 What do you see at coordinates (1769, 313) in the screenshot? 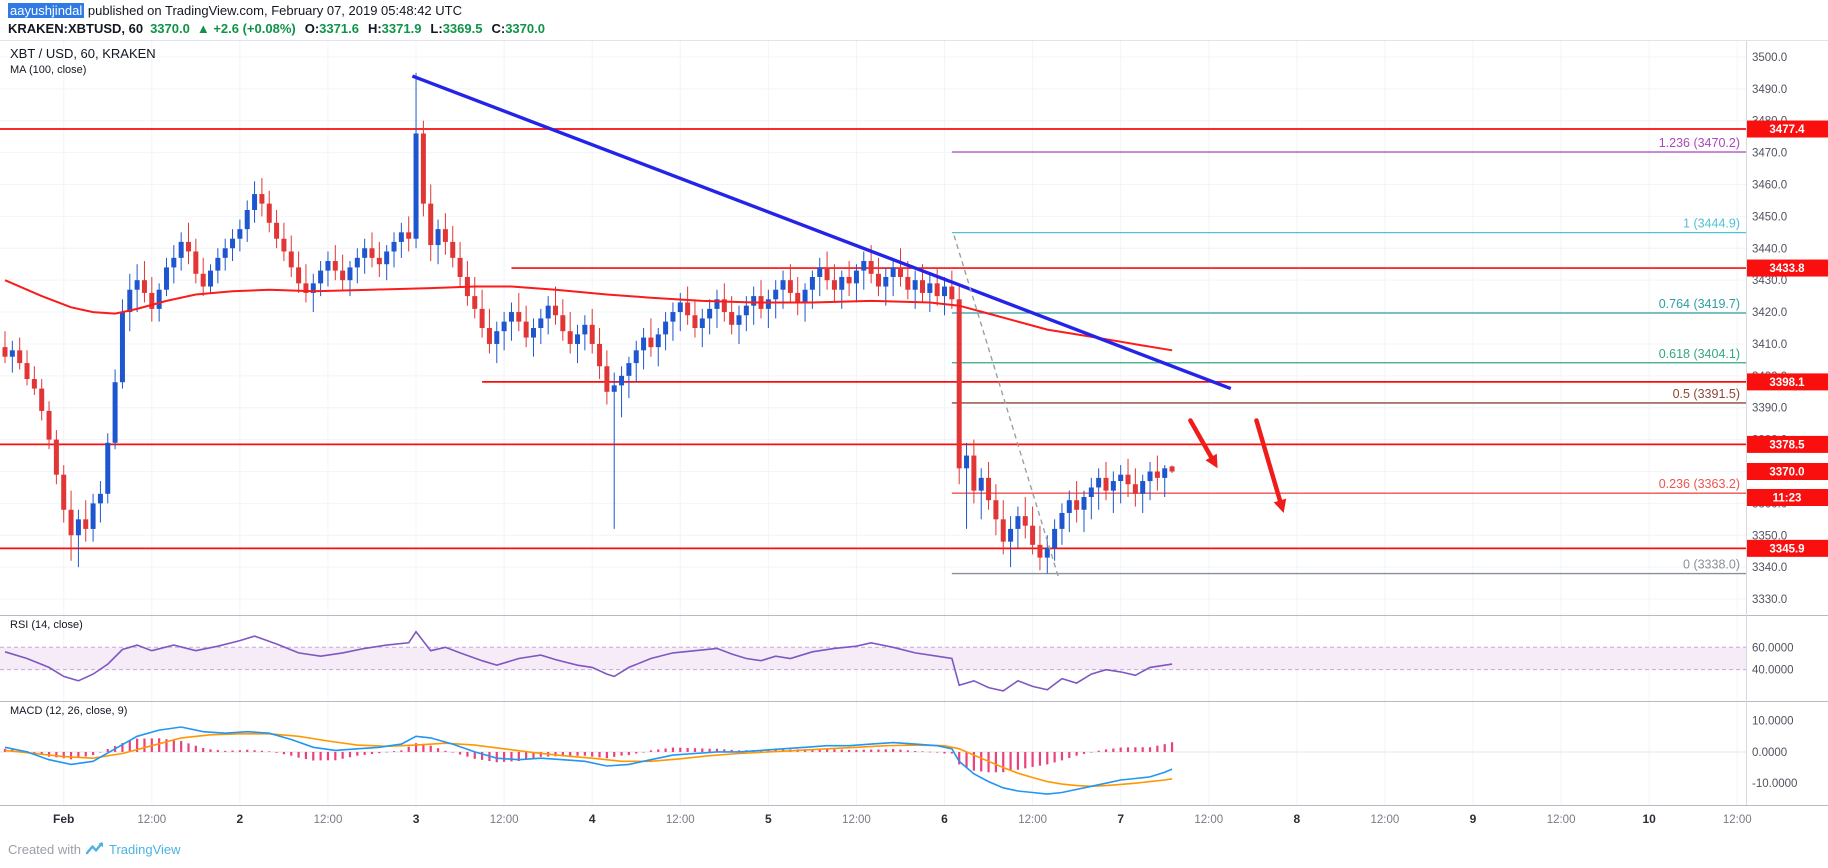
I see `svg-text: 3420.0` at bounding box center [1769, 313].